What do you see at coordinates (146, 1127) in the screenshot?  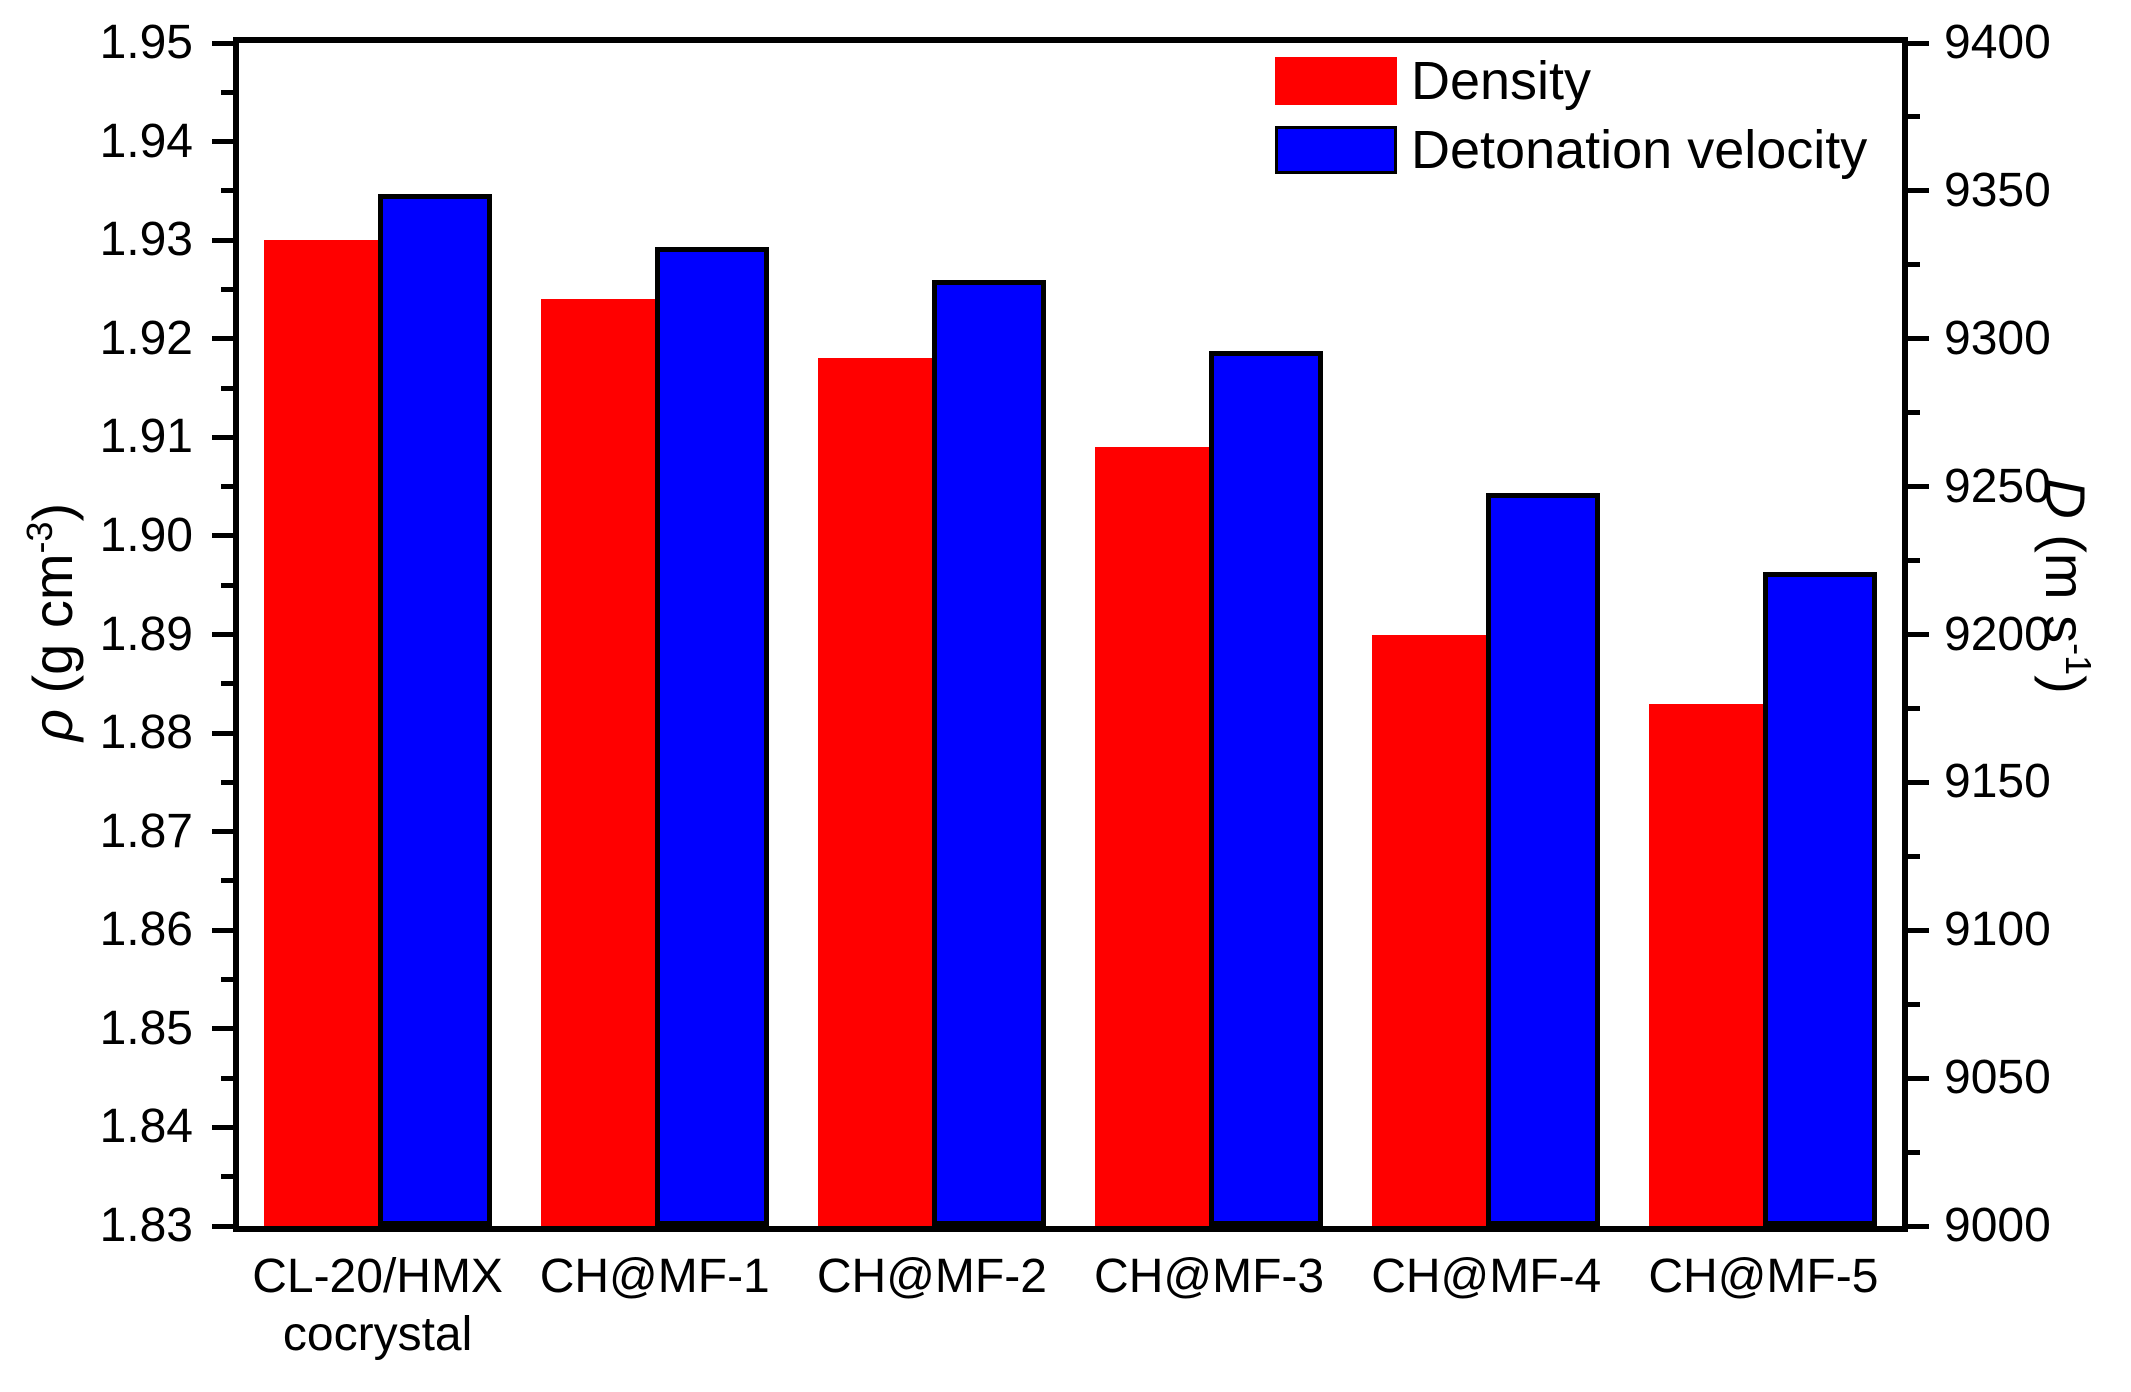 I see `y-left-tick-label: 1.84` at bounding box center [146, 1127].